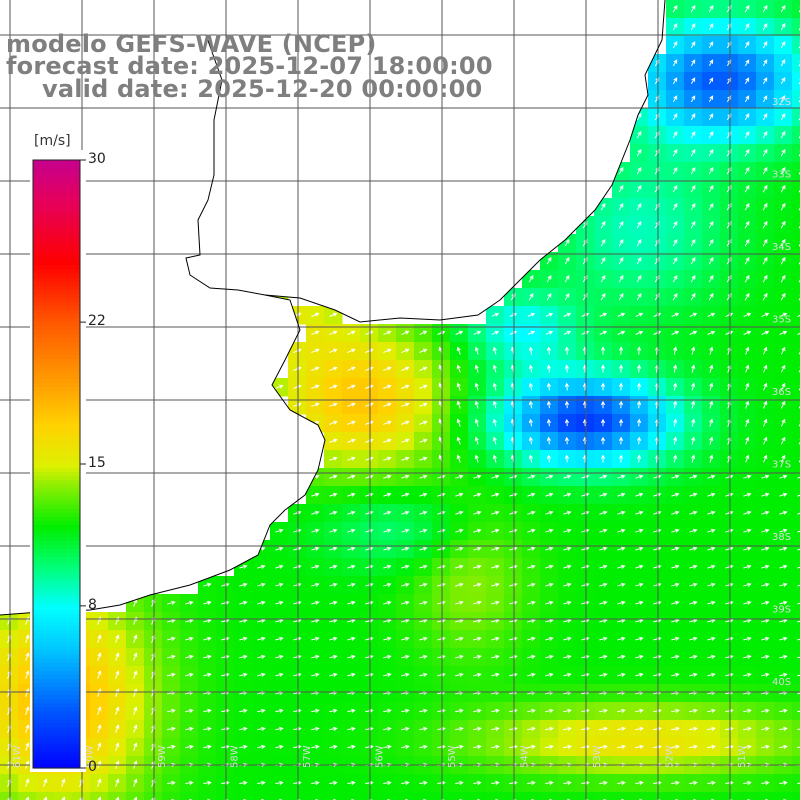  I want to click on latitude-label: 36S, so click(781, 392).